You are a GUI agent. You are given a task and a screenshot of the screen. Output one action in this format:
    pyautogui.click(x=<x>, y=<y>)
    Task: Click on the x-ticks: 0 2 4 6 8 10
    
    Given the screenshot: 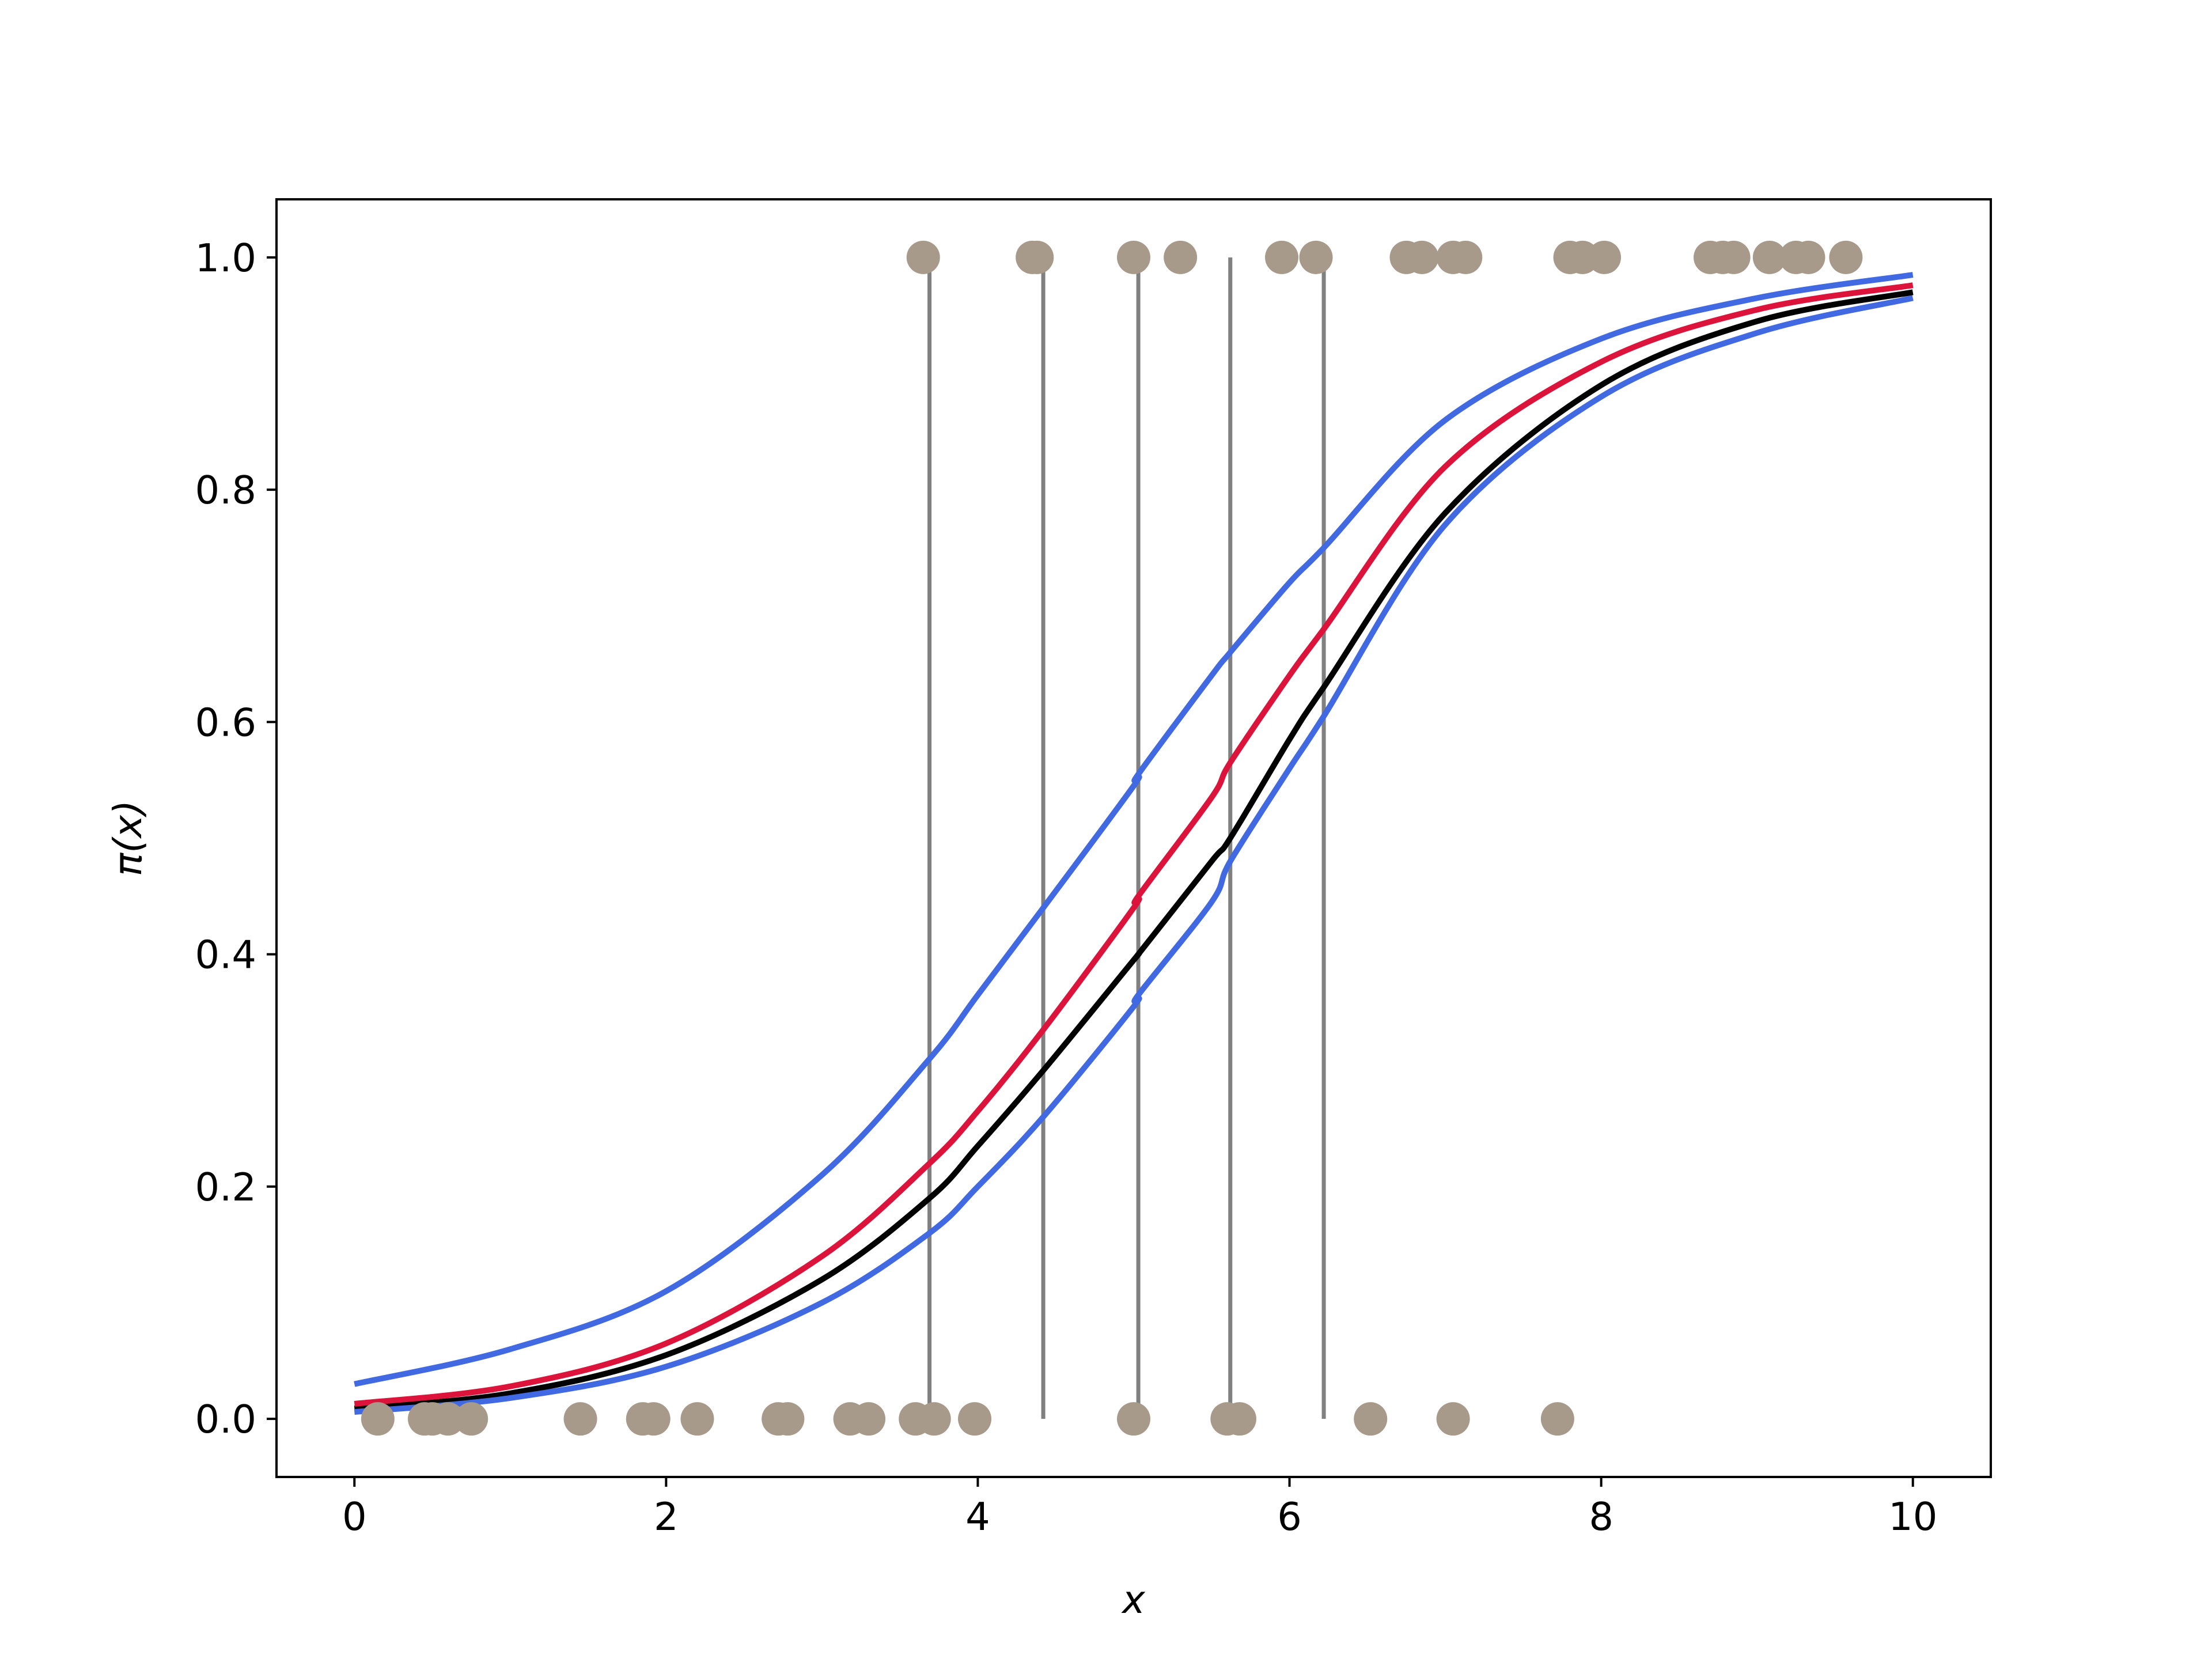 What is the action you would take?
    pyautogui.click(x=1139, y=1508)
    